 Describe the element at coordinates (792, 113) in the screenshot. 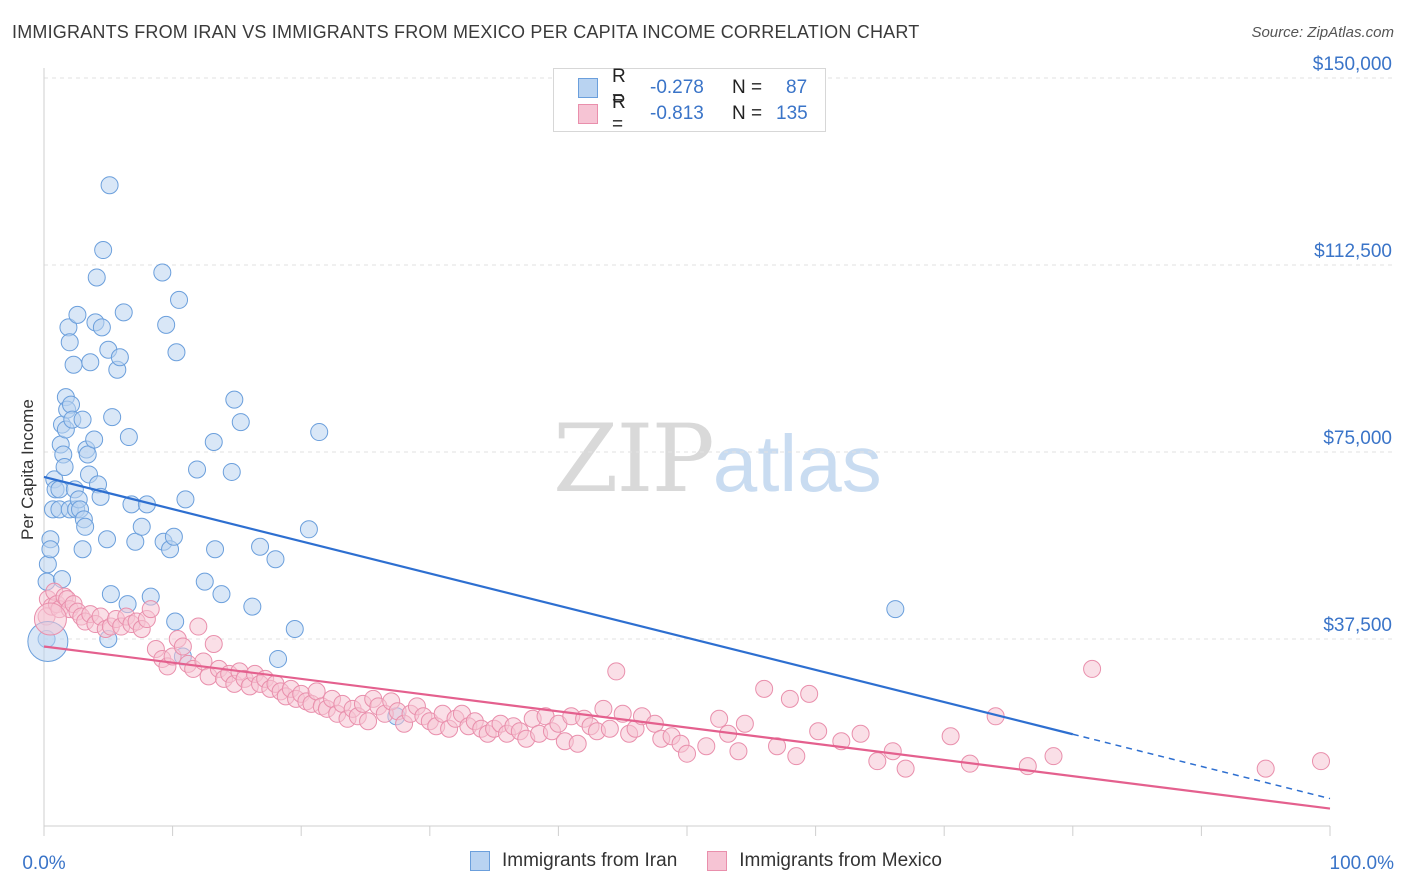

I see `n-value-mexico: 135` at that location.